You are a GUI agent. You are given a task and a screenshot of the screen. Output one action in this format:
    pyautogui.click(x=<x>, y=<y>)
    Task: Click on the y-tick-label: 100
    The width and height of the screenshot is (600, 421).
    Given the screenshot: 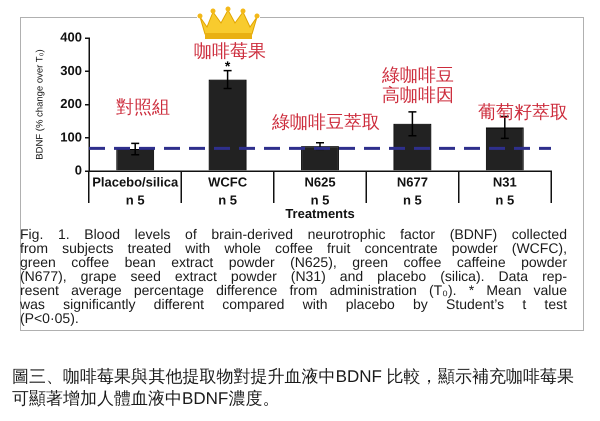 What is the action you would take?
    pyautogui.click(x=71, y=136)
    